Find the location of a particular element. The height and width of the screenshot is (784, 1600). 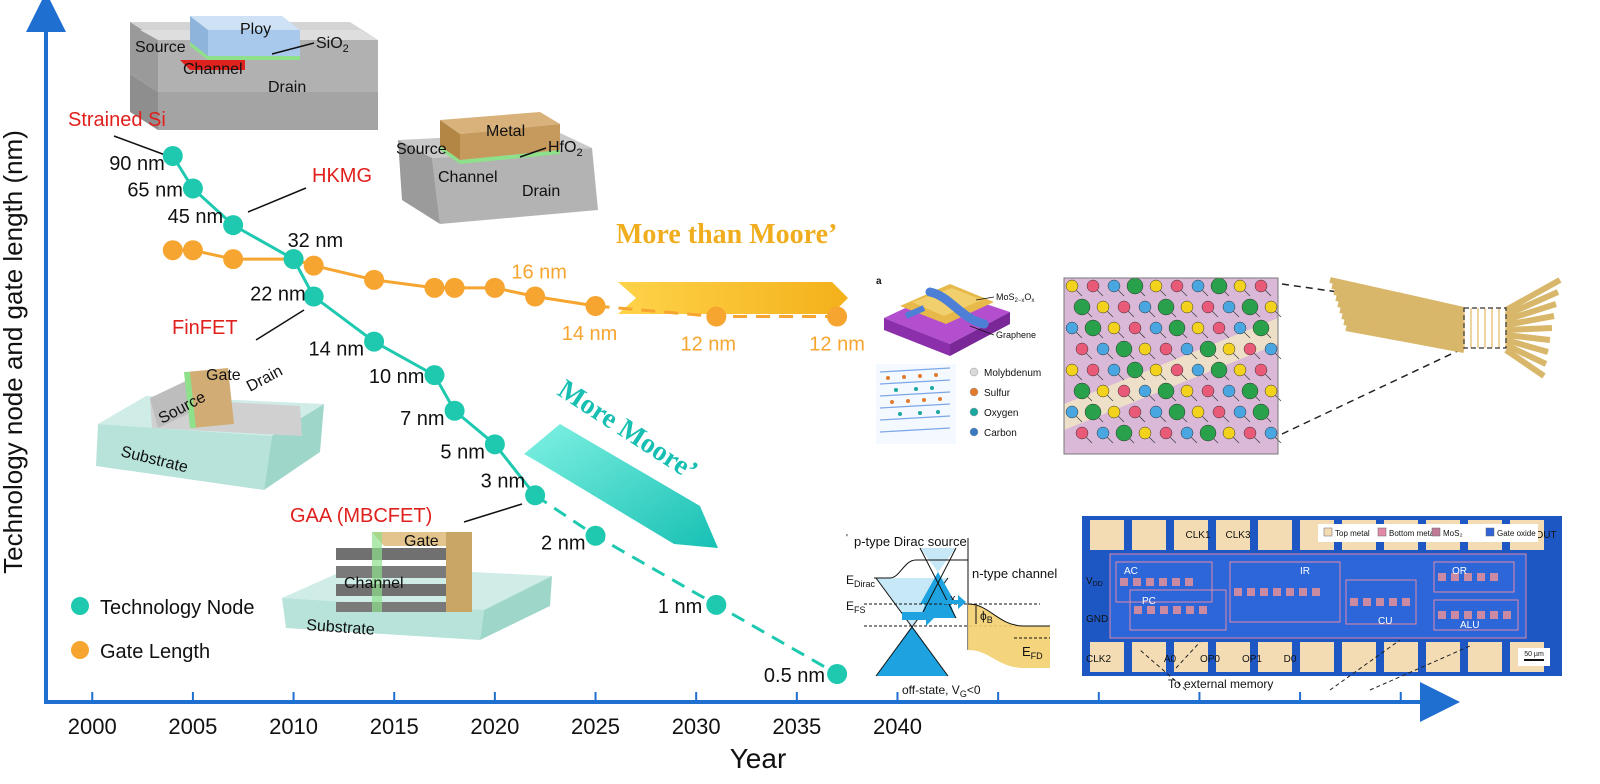

electrode-array-inset is located at coordinates (1445, 328).